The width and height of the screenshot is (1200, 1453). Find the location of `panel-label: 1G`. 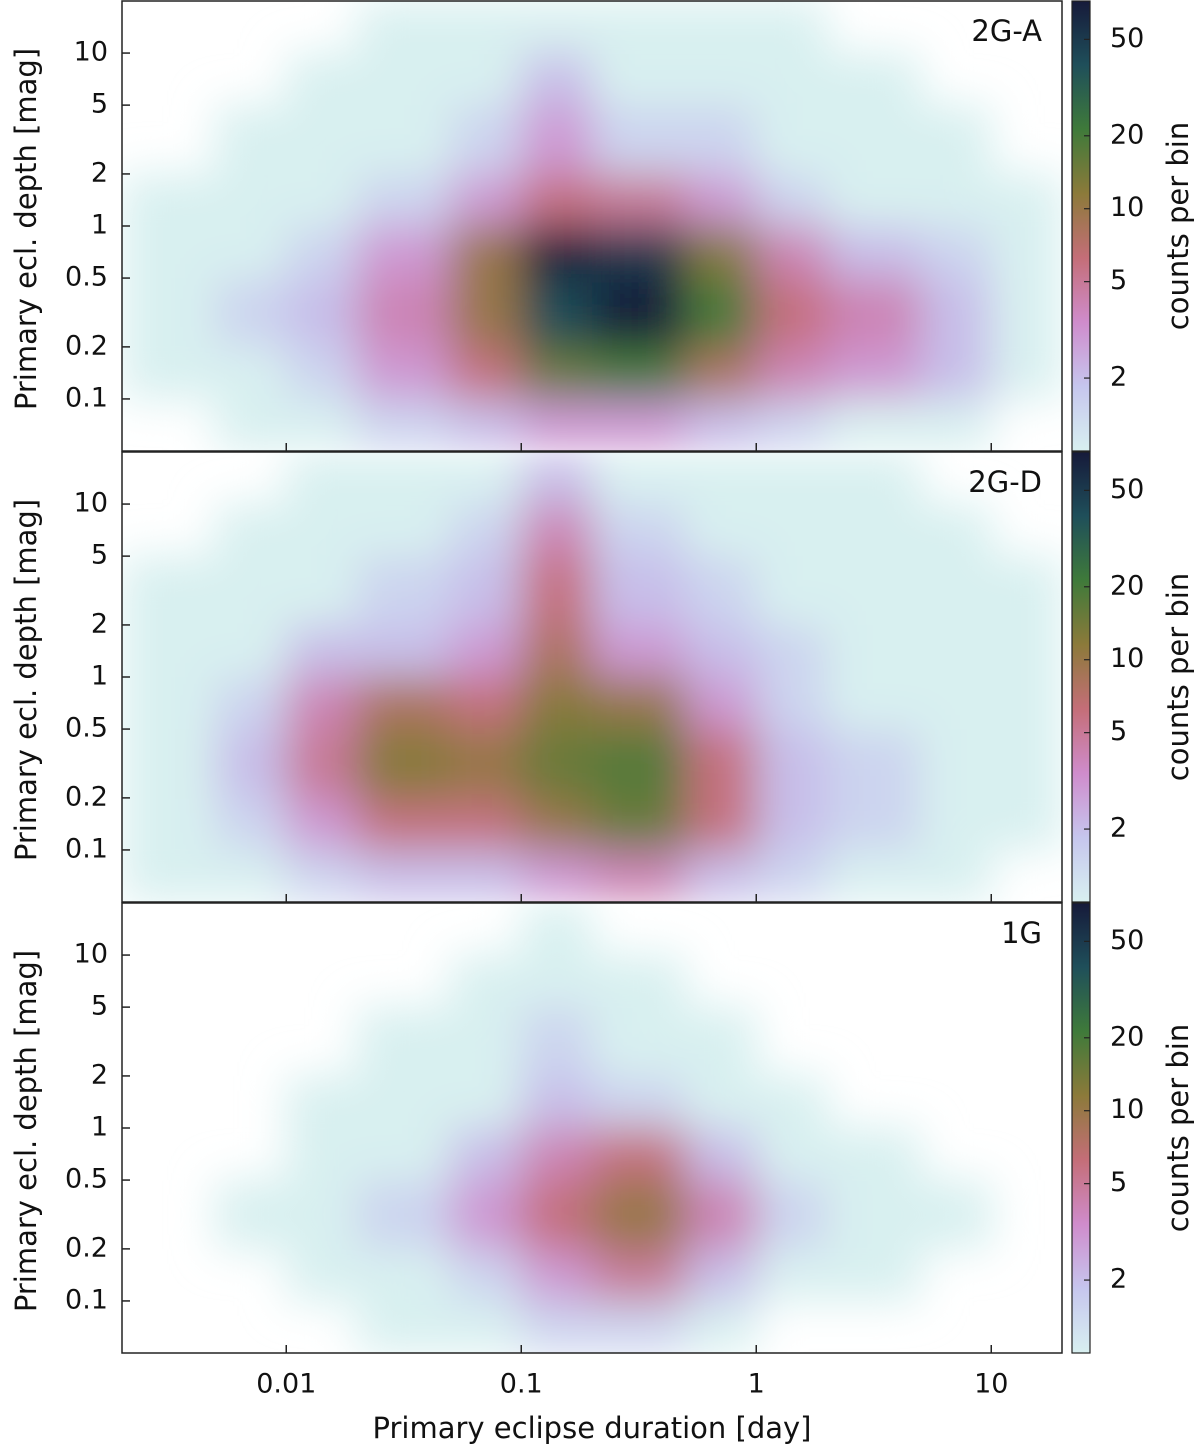

panel-label: 1G is located at coordinates (1021, 933).